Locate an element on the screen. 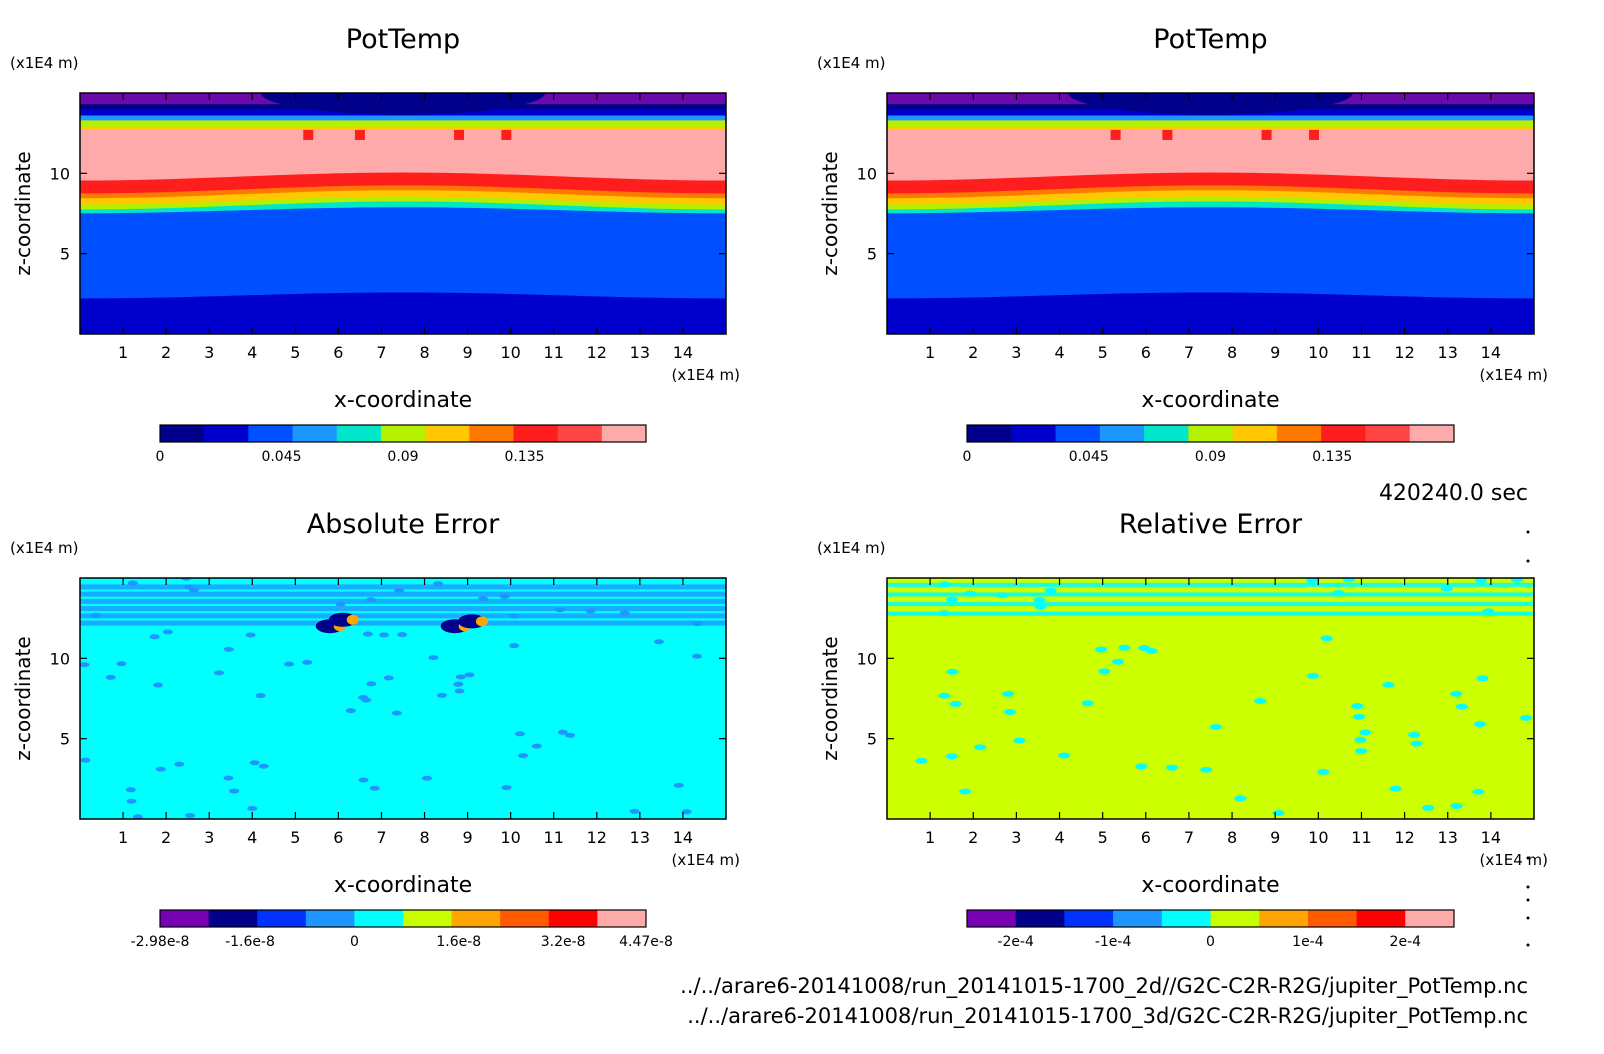 The width and height of the screenshot is (1604, 1054). panel-title: Relative Error is located at coordinates (1211, 524).